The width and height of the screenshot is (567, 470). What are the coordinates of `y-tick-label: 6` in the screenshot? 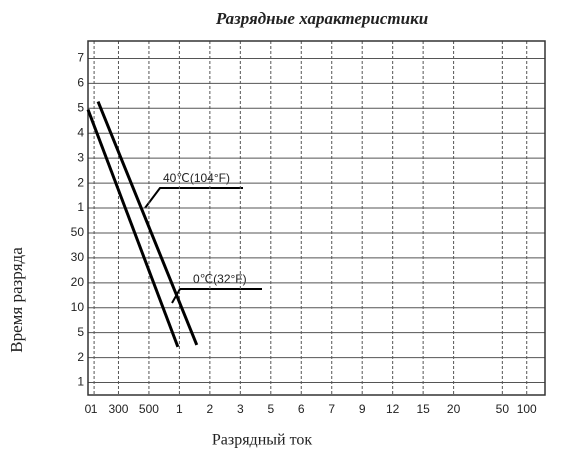 It's located at (80, 83).